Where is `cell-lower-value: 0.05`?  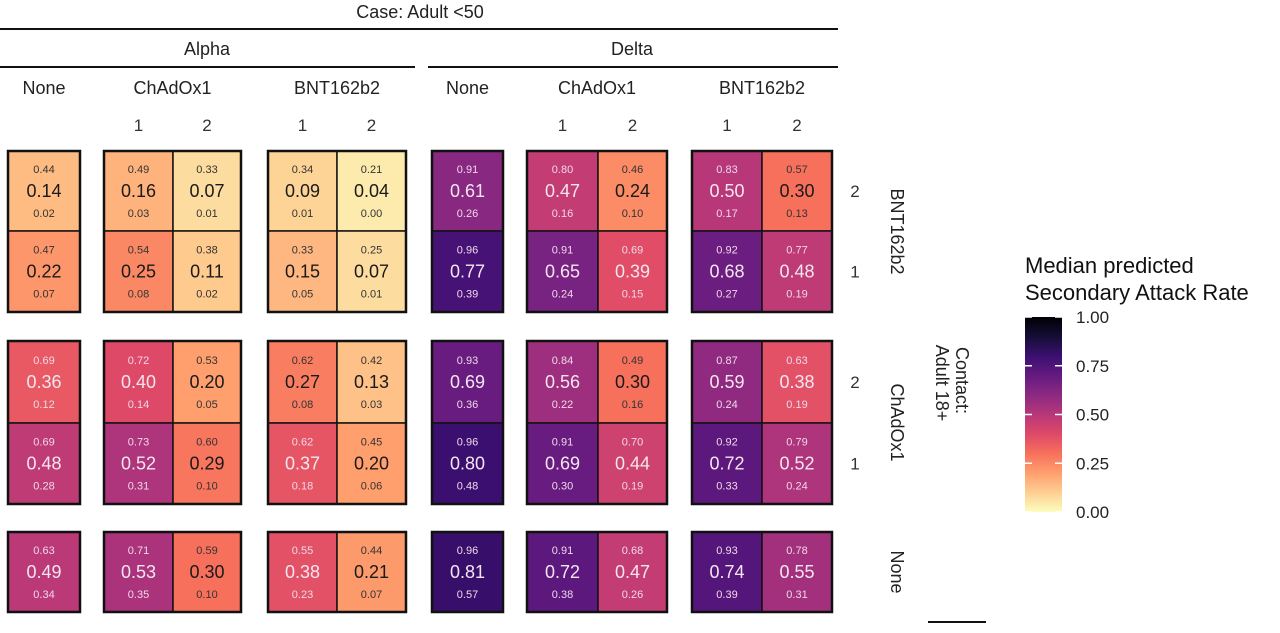 cell-lower-value: 0.05 is located at coordinates (206, 405).